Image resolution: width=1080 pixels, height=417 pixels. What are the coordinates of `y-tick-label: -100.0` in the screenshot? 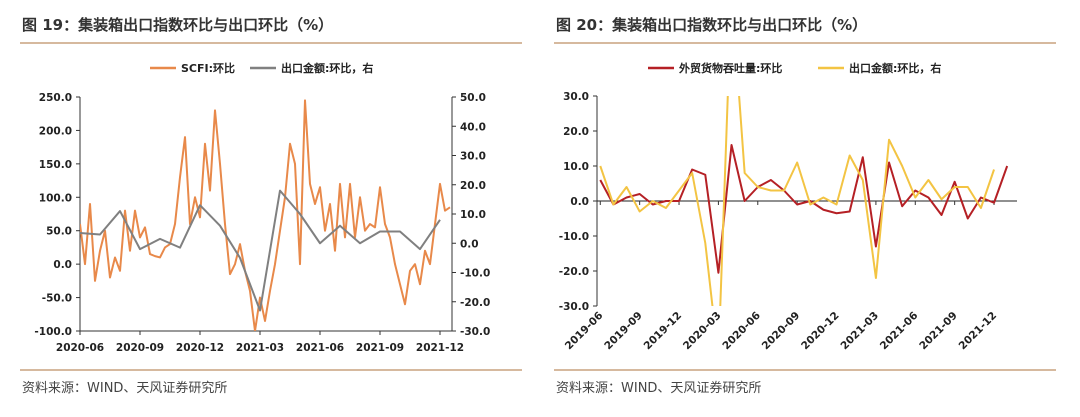 It's located at (53, 332).